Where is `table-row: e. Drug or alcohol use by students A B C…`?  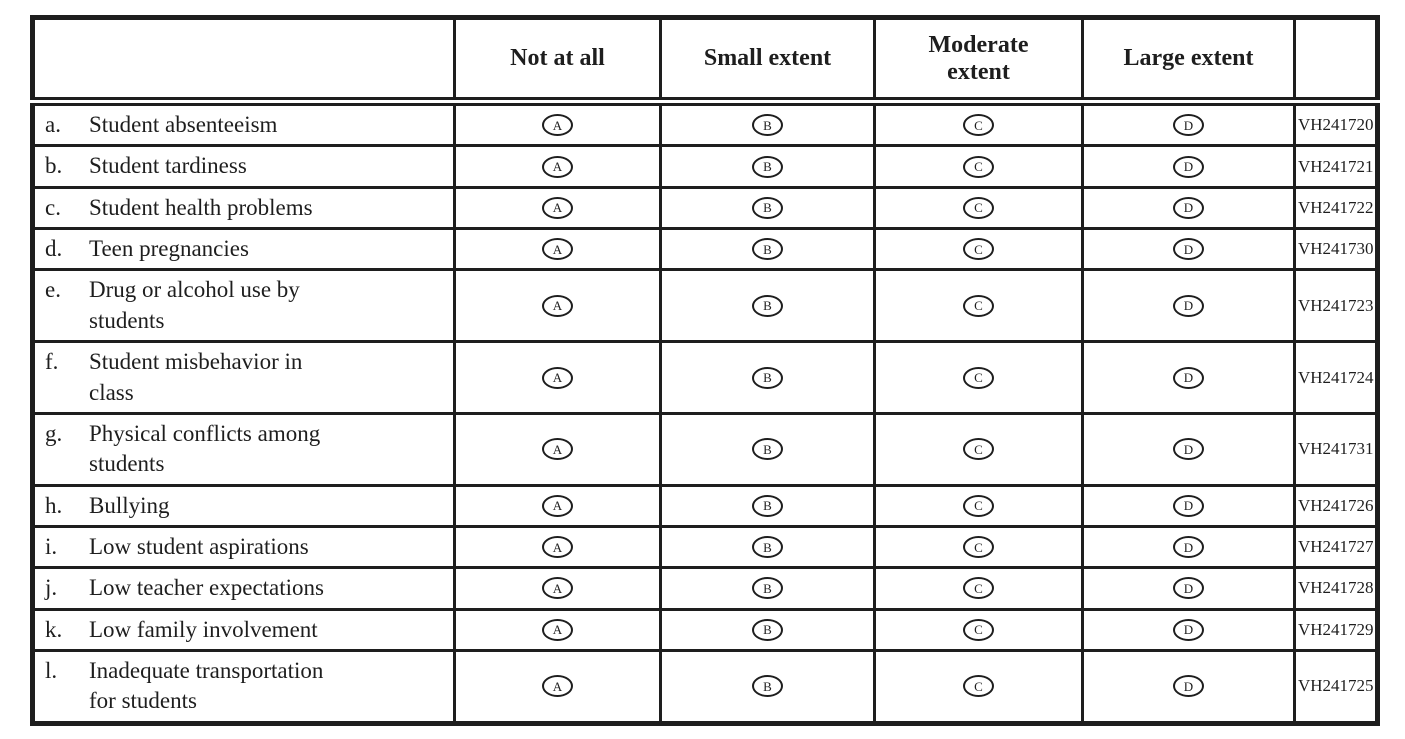
table-row: e. Drug or alcohol use by students A B C… is located at coordinates (705, 306).